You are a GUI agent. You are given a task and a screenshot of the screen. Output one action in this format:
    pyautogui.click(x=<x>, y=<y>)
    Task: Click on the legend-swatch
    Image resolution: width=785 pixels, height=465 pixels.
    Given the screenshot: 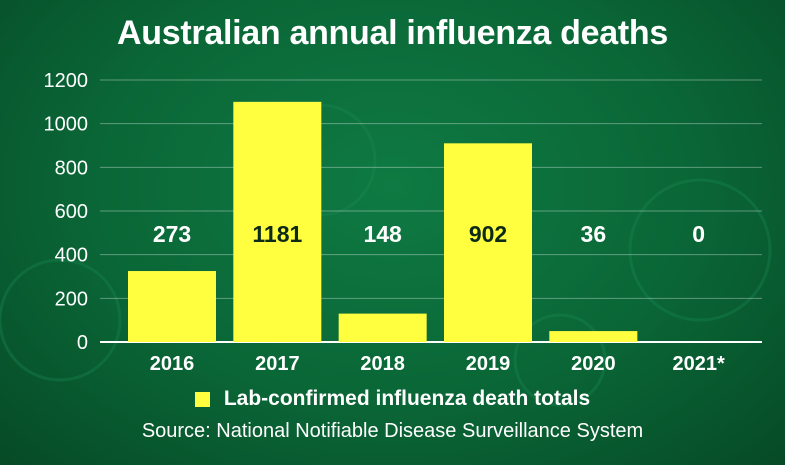 What is the action you would take?
    pyautogui.click(x=202, y=399)
    